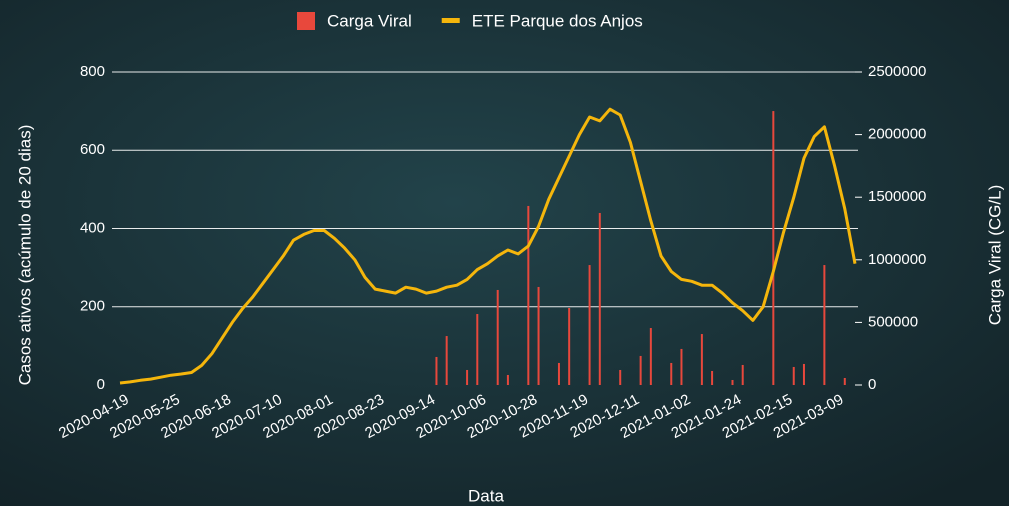  What do you see at coordinates (92, 227) in the screenshot?
I see `y-tick-label: 400` at bounding box center [92, 227].